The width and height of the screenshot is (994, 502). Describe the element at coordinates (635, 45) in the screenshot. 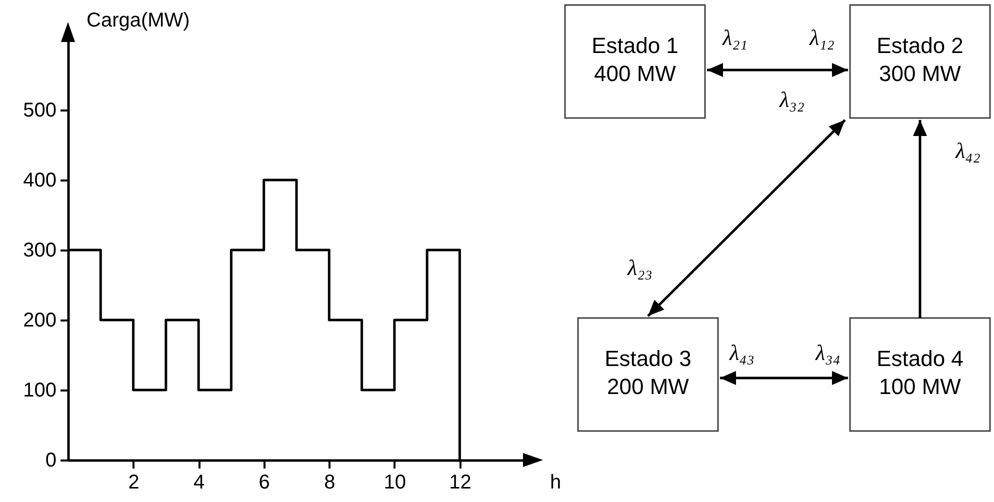

I see `text: Estado 1` at that location.